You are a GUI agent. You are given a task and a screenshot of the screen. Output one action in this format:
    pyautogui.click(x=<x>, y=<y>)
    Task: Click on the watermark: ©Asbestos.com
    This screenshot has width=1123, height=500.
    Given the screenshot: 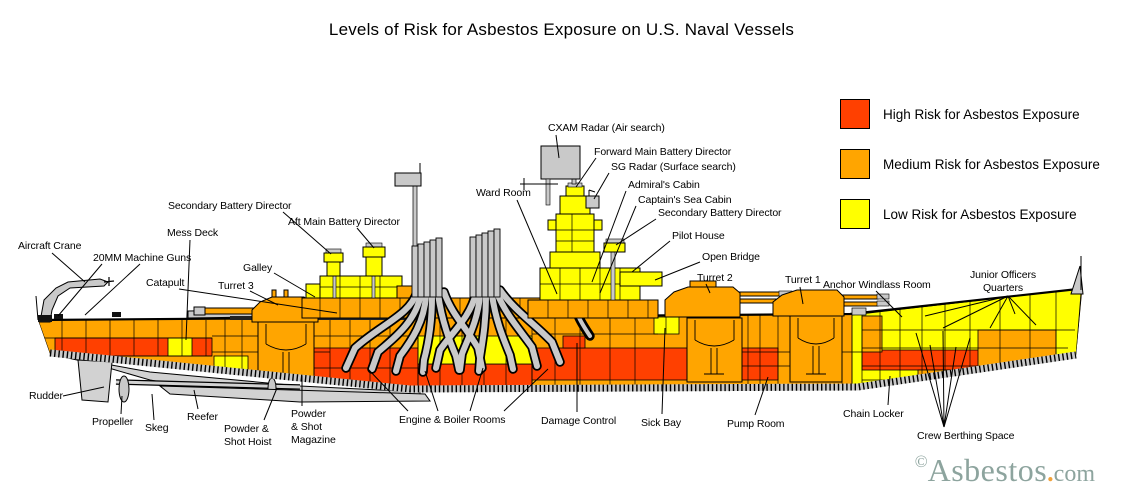 What is the action you would take?
    pyautogui.click(x=1005, y=470)
    